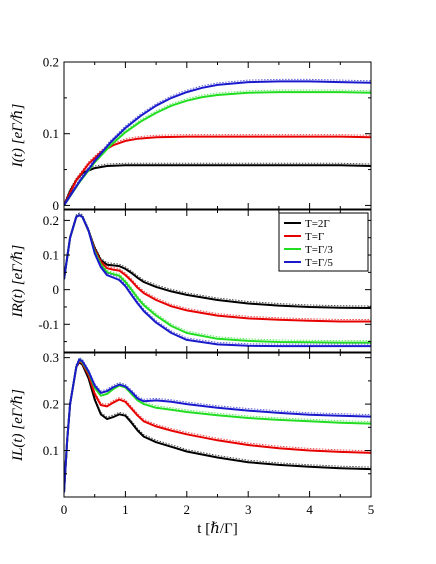 This screenshot has height=564, width=436. Describe the element at coordinates (51, 450) in the screenshot. I see `y-tick-label-2-0: 0.1` at that location.